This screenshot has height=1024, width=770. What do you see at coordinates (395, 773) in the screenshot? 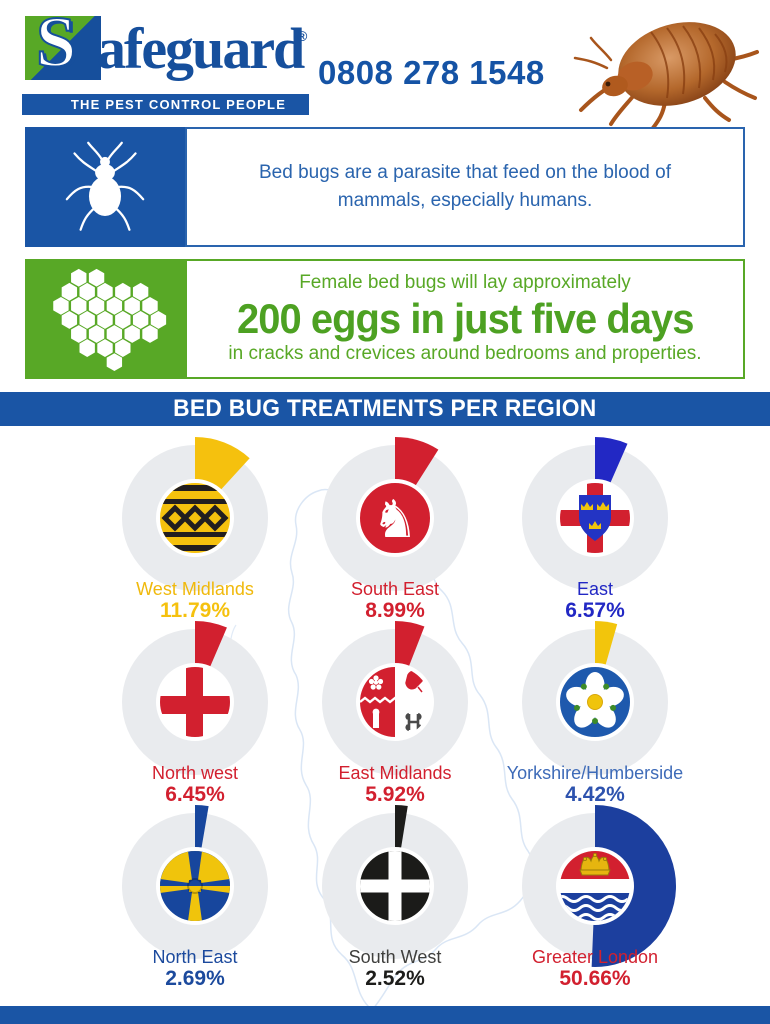
I see `region-label: East Midlands` at bounding box center [395, 773].